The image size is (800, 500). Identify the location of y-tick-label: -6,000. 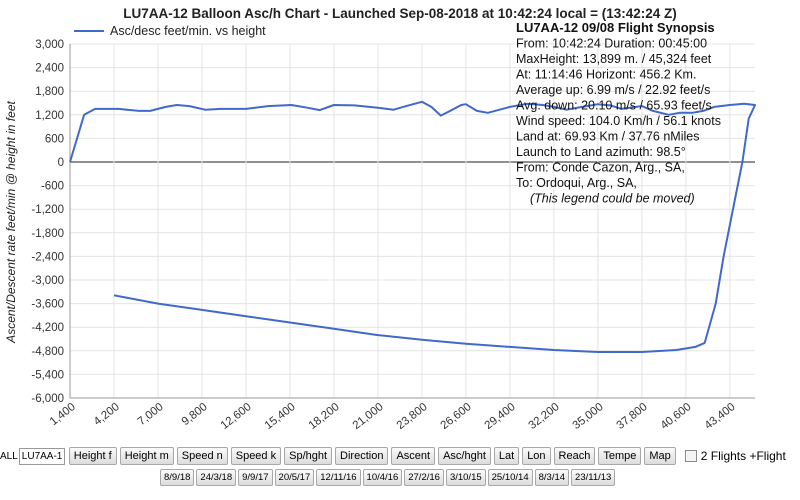
(47, 399).